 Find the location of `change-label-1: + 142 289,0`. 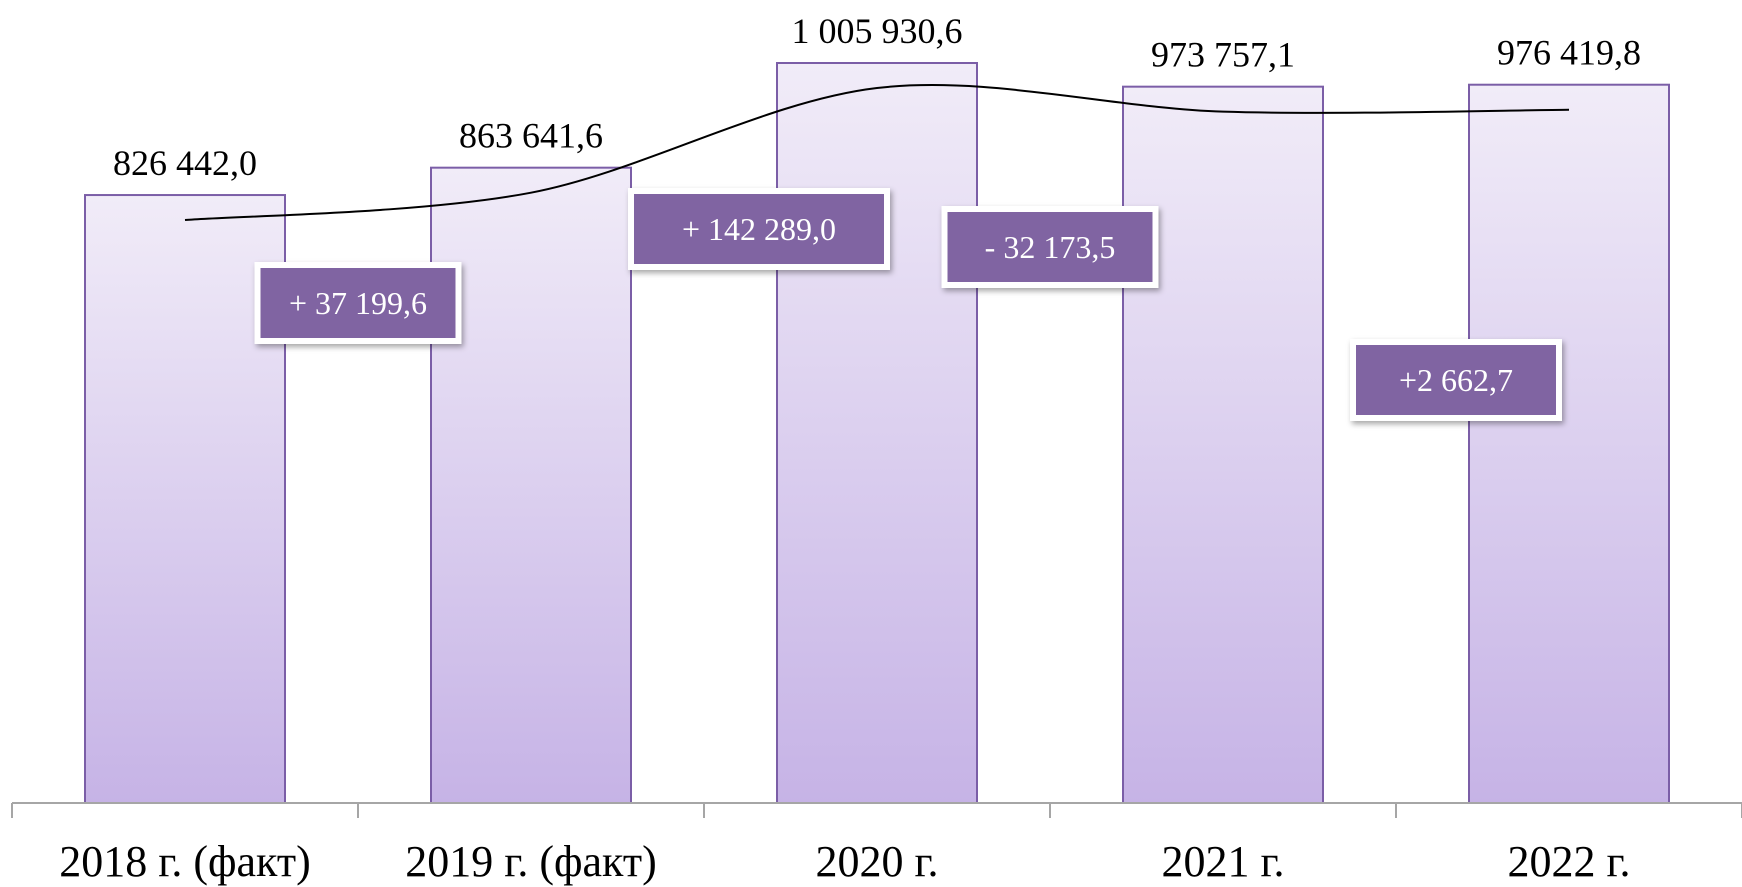

change-label-1: + 142 289,0 is located at coordinates (759, 229).